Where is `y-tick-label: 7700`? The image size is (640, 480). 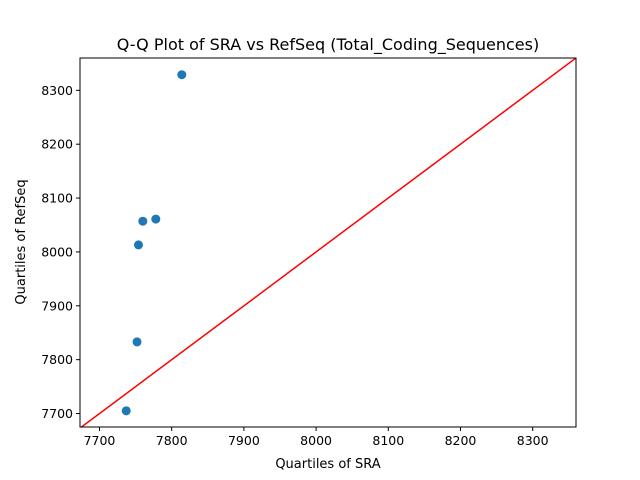 y-tick-label: 7700 is located at coordinates (57, 413).